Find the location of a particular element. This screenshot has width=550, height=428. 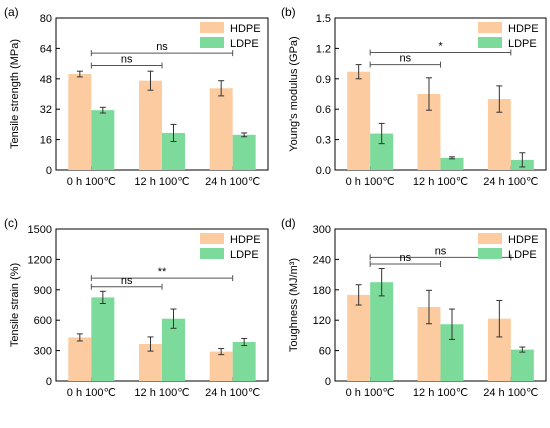

y-tick-label: 80 is located at coordinates (46, 19).